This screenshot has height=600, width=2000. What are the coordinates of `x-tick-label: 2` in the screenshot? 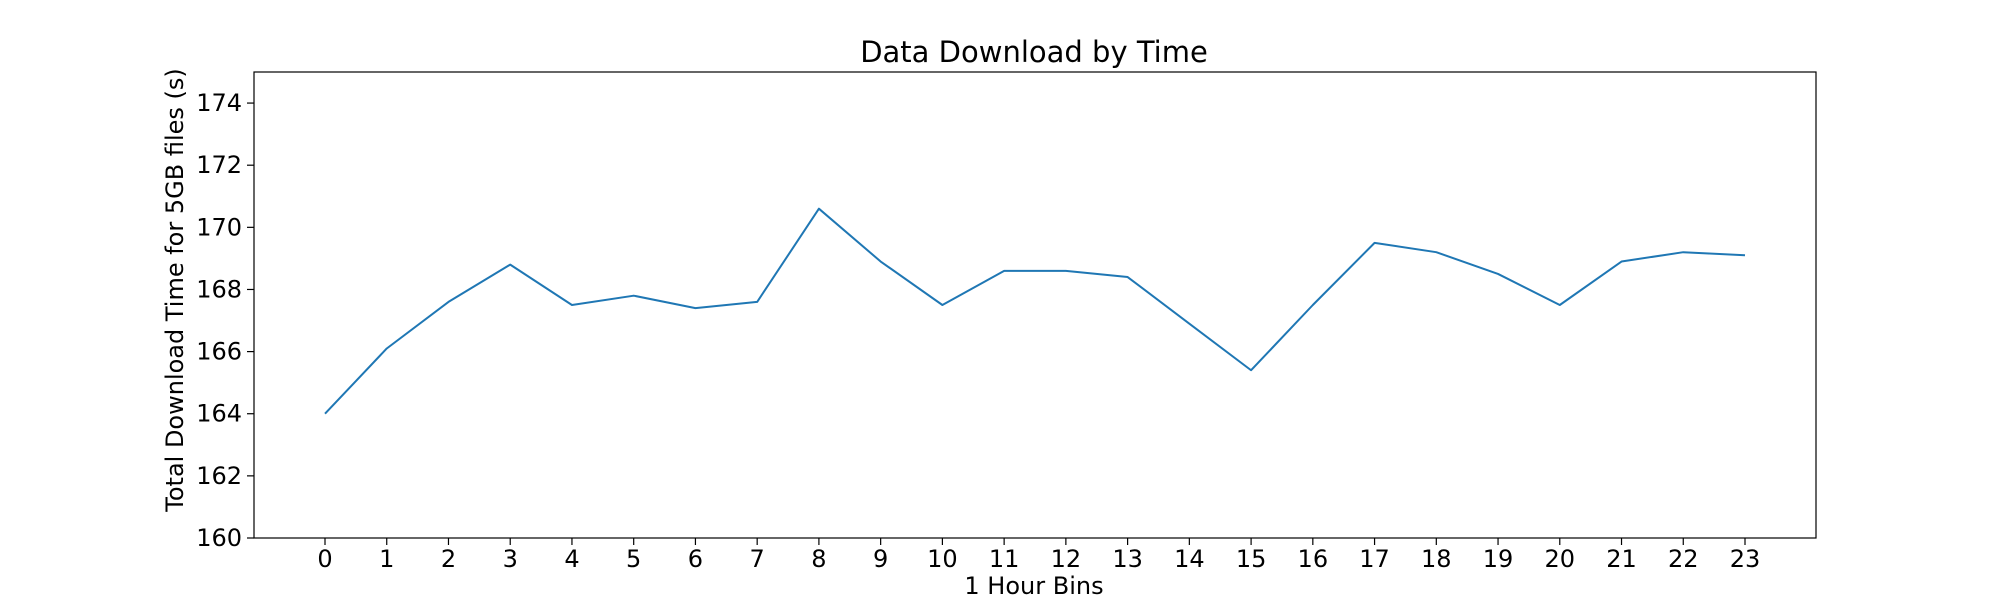 It's located at (448, 559).